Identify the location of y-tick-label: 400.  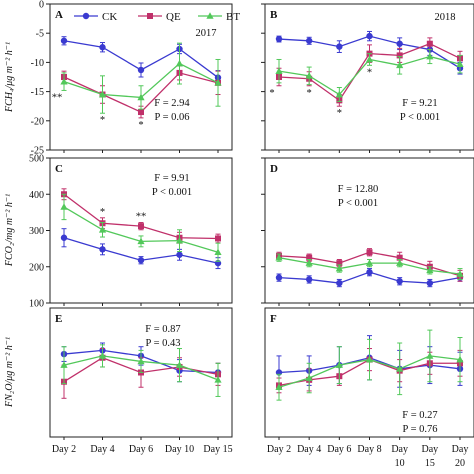
(36, 195).